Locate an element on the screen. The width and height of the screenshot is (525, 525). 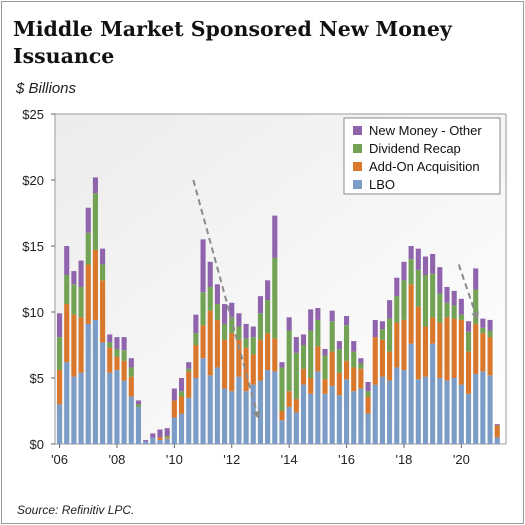
legend-swatch is located at coordinates (357, 130).